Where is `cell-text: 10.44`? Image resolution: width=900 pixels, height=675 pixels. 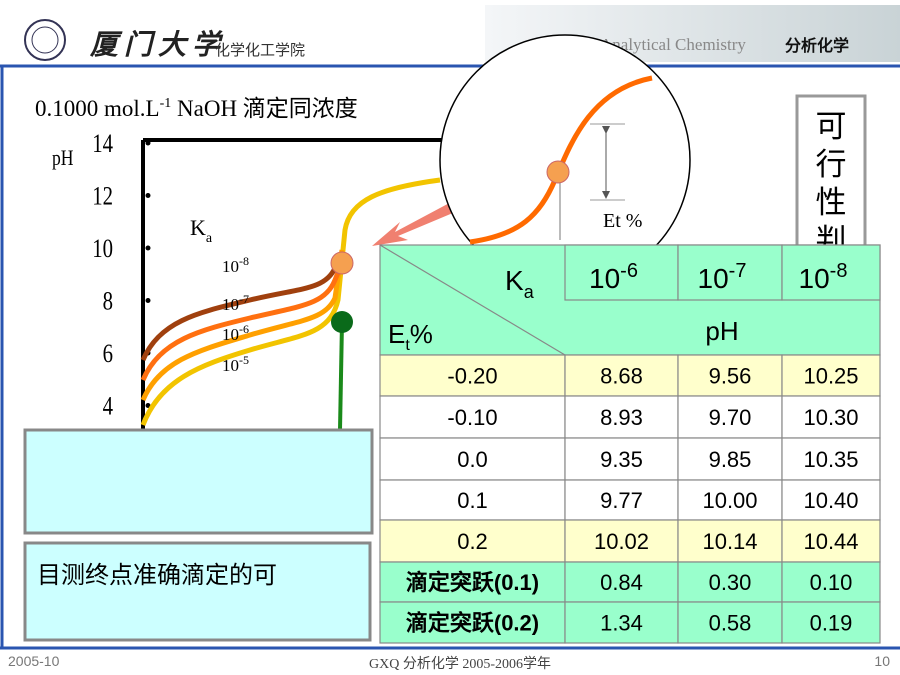
cell-text: 10.44 is located at coordinates (830, 541).